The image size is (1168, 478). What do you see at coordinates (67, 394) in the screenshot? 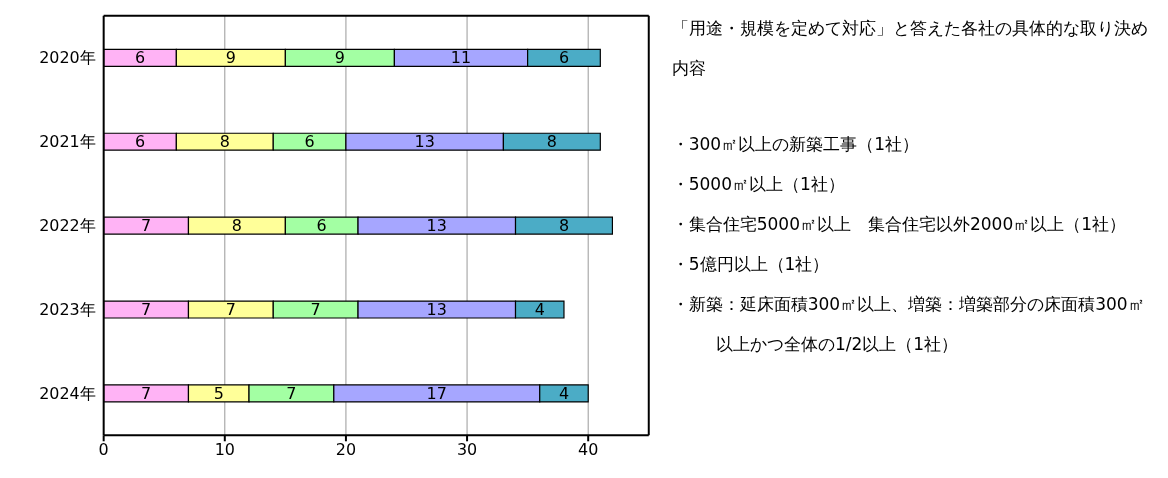
I see `y-tick-label: 2024年` at bounding box center [67, 394].